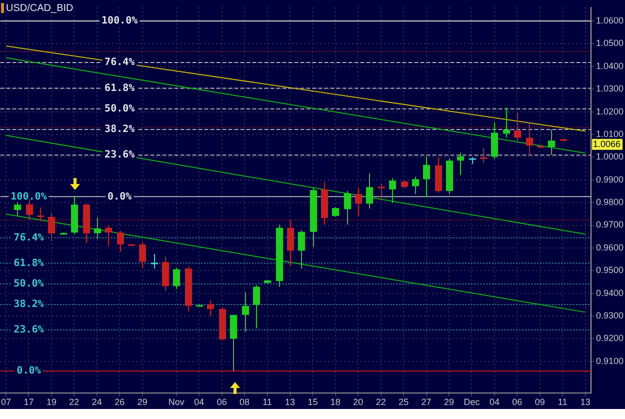  What do you see at coordinates (610, 225) in the screenshot?
I see `y-tick-label: 0.9700` at bounding box center [610, 225].